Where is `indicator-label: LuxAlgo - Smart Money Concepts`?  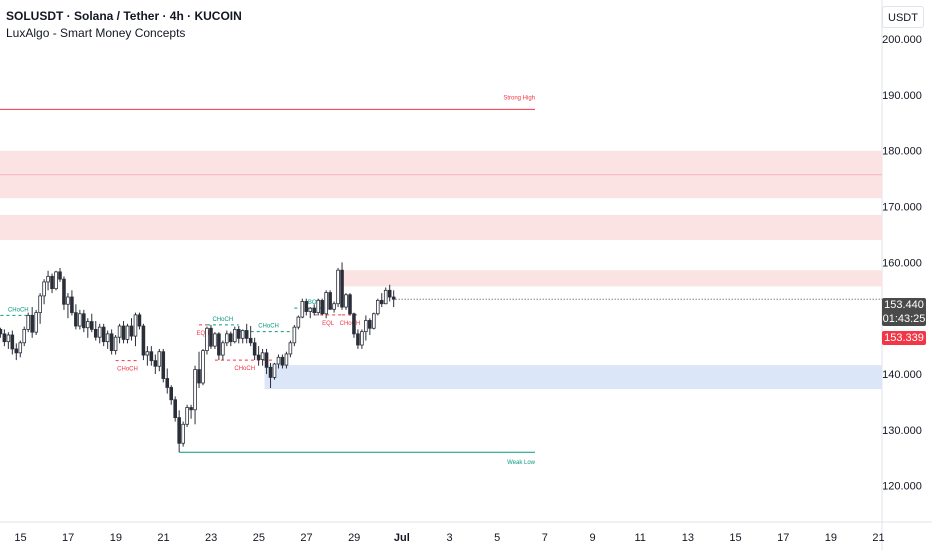 indicator-label: LuxAlgo - Smart Money Concepts is located at coordinates (96, 33).